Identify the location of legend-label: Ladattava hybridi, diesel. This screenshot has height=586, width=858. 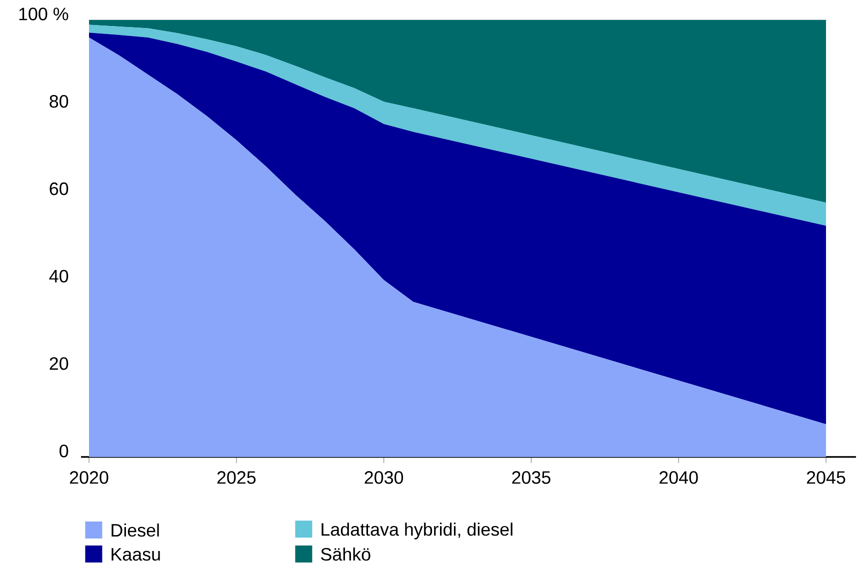
(417, 531).